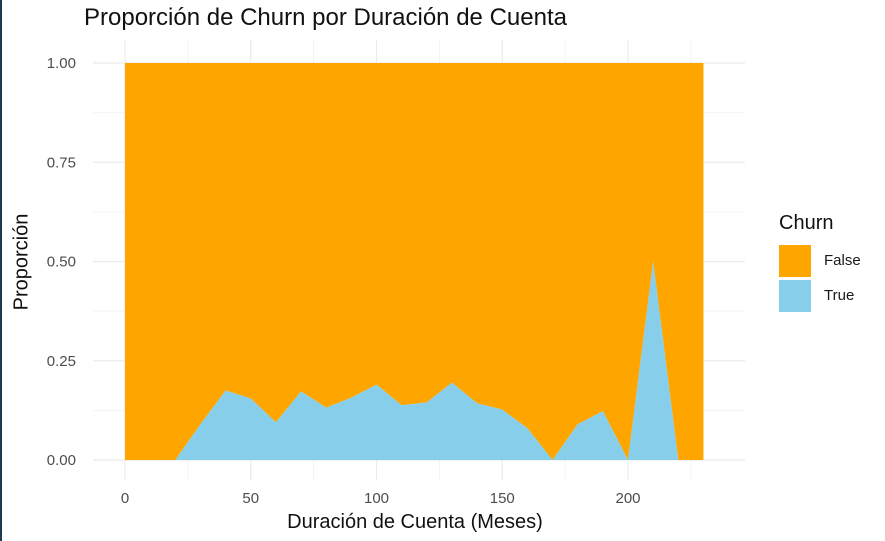 The image size is (885, 541). What do you see at coordinates (125, 498) in the screenshot?
I see `x-tick-label: 0` at bounding box center [125, 498].